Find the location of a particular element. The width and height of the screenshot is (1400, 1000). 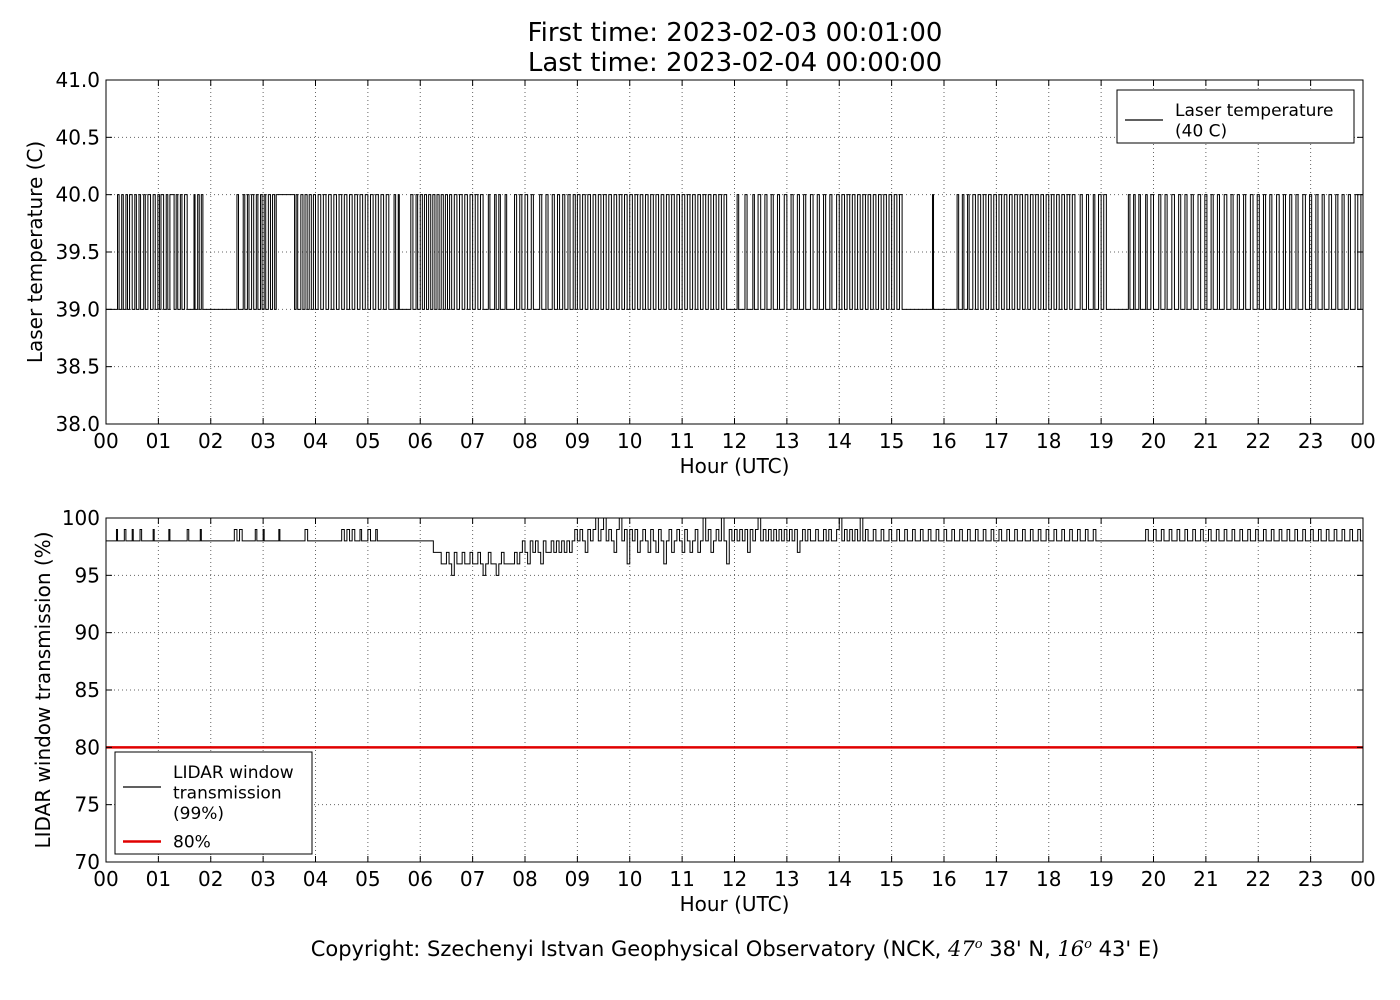

y-tick-label: 75 is located at coordinates (87, 805).